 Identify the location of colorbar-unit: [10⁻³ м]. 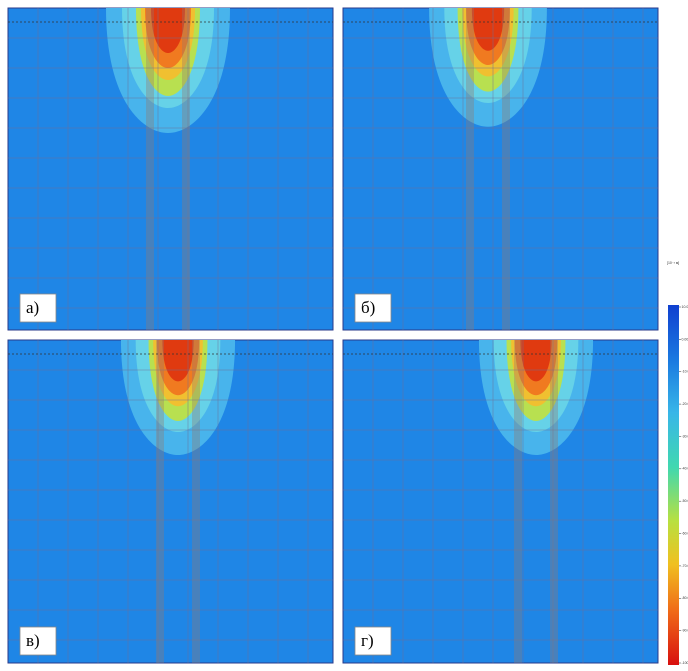
(673, 263).